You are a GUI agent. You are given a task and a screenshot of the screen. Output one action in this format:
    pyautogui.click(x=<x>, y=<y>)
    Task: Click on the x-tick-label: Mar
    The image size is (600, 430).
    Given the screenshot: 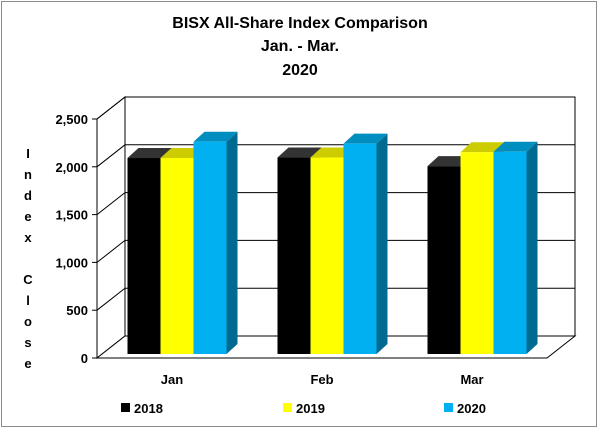 What is the action you would take?
    pyautogui.click(x=471, y=379)
    